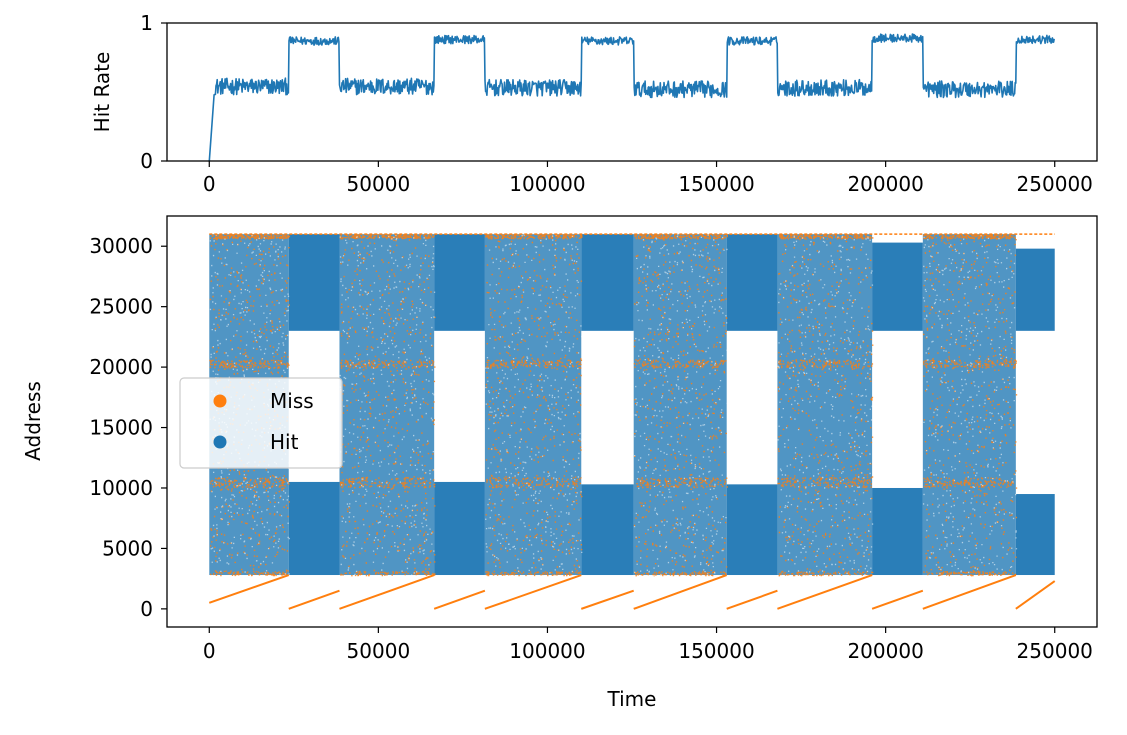 This screenshot has height=735, width=1127. What do you see at coordinates (632, 699) in the screenshot?
I see `address-x-axis-label: Time` at bounding box center [632, 699].